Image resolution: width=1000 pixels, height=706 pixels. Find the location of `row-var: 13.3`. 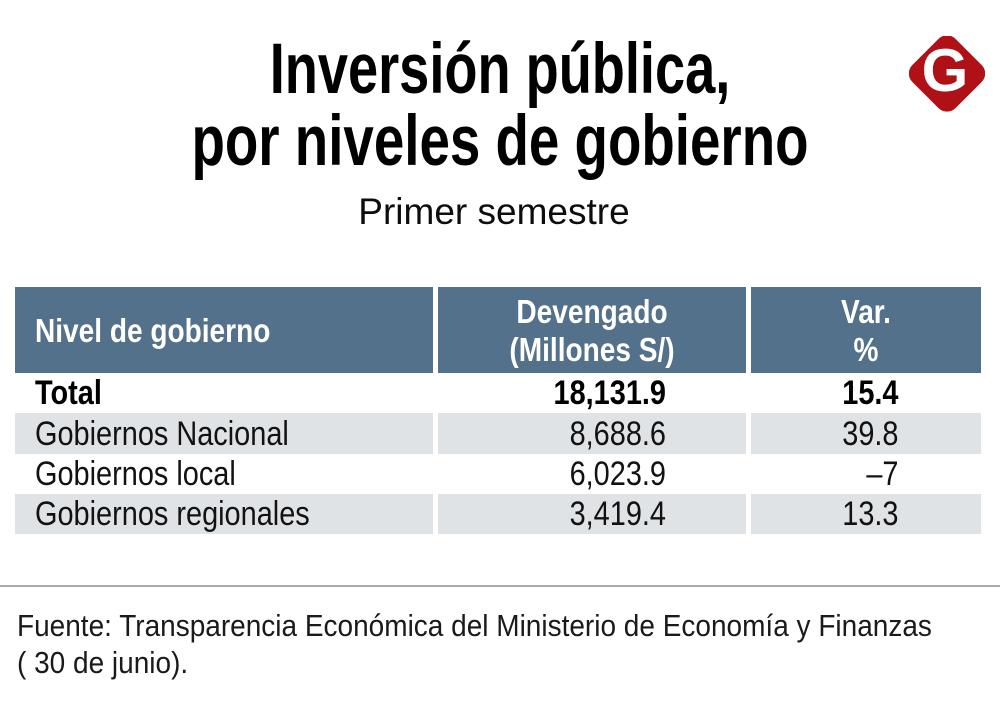

row-var: 13.3 is located at coordinates (866, 514).